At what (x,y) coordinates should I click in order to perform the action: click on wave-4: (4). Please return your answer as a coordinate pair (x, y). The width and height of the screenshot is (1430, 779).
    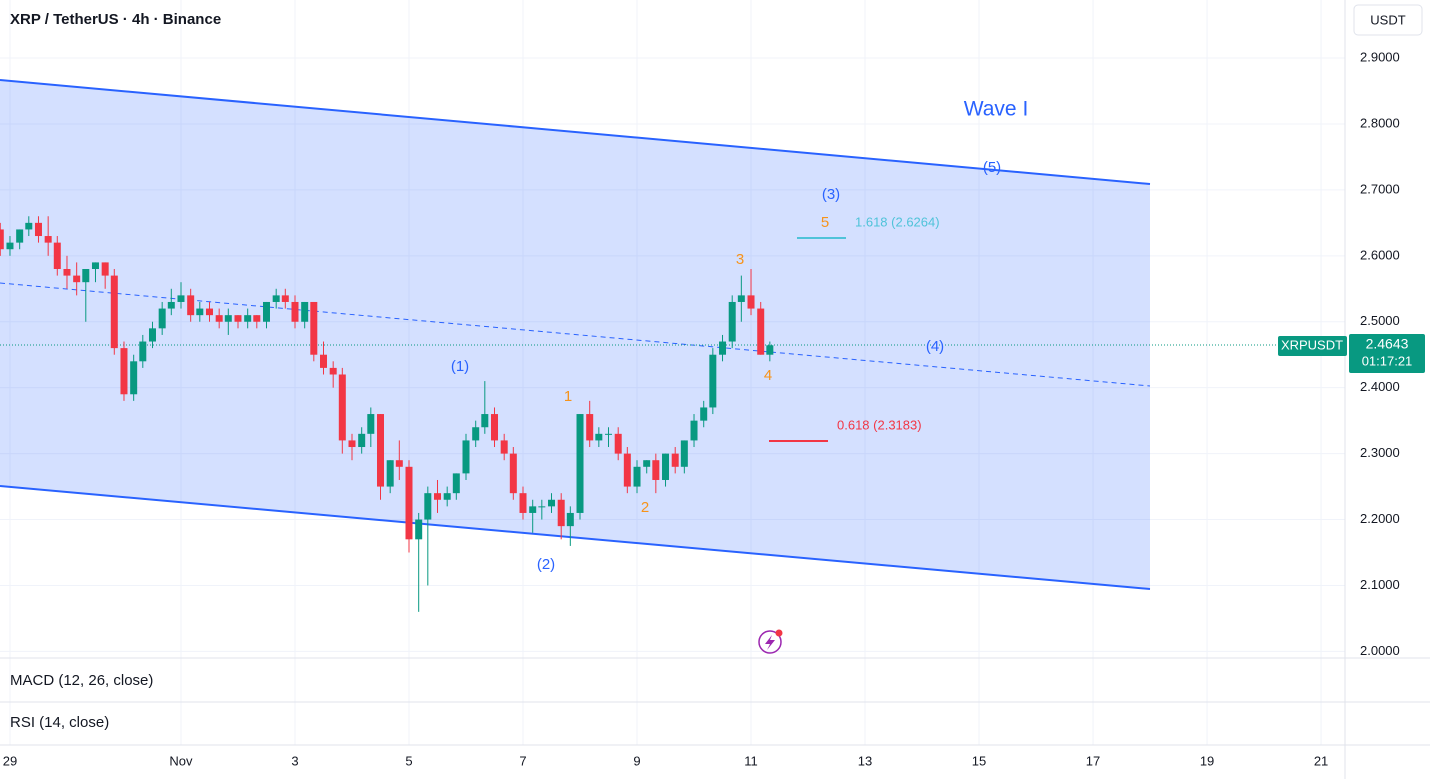
    Looking at the image, I should click on (935, 346).